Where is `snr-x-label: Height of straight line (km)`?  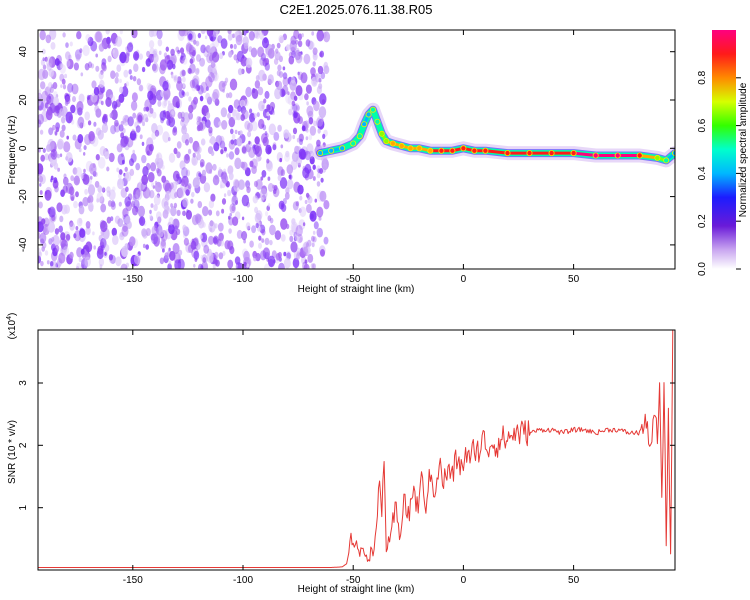 snr-x-label: Height of straight line (km) is located at coordinates (356, 589).